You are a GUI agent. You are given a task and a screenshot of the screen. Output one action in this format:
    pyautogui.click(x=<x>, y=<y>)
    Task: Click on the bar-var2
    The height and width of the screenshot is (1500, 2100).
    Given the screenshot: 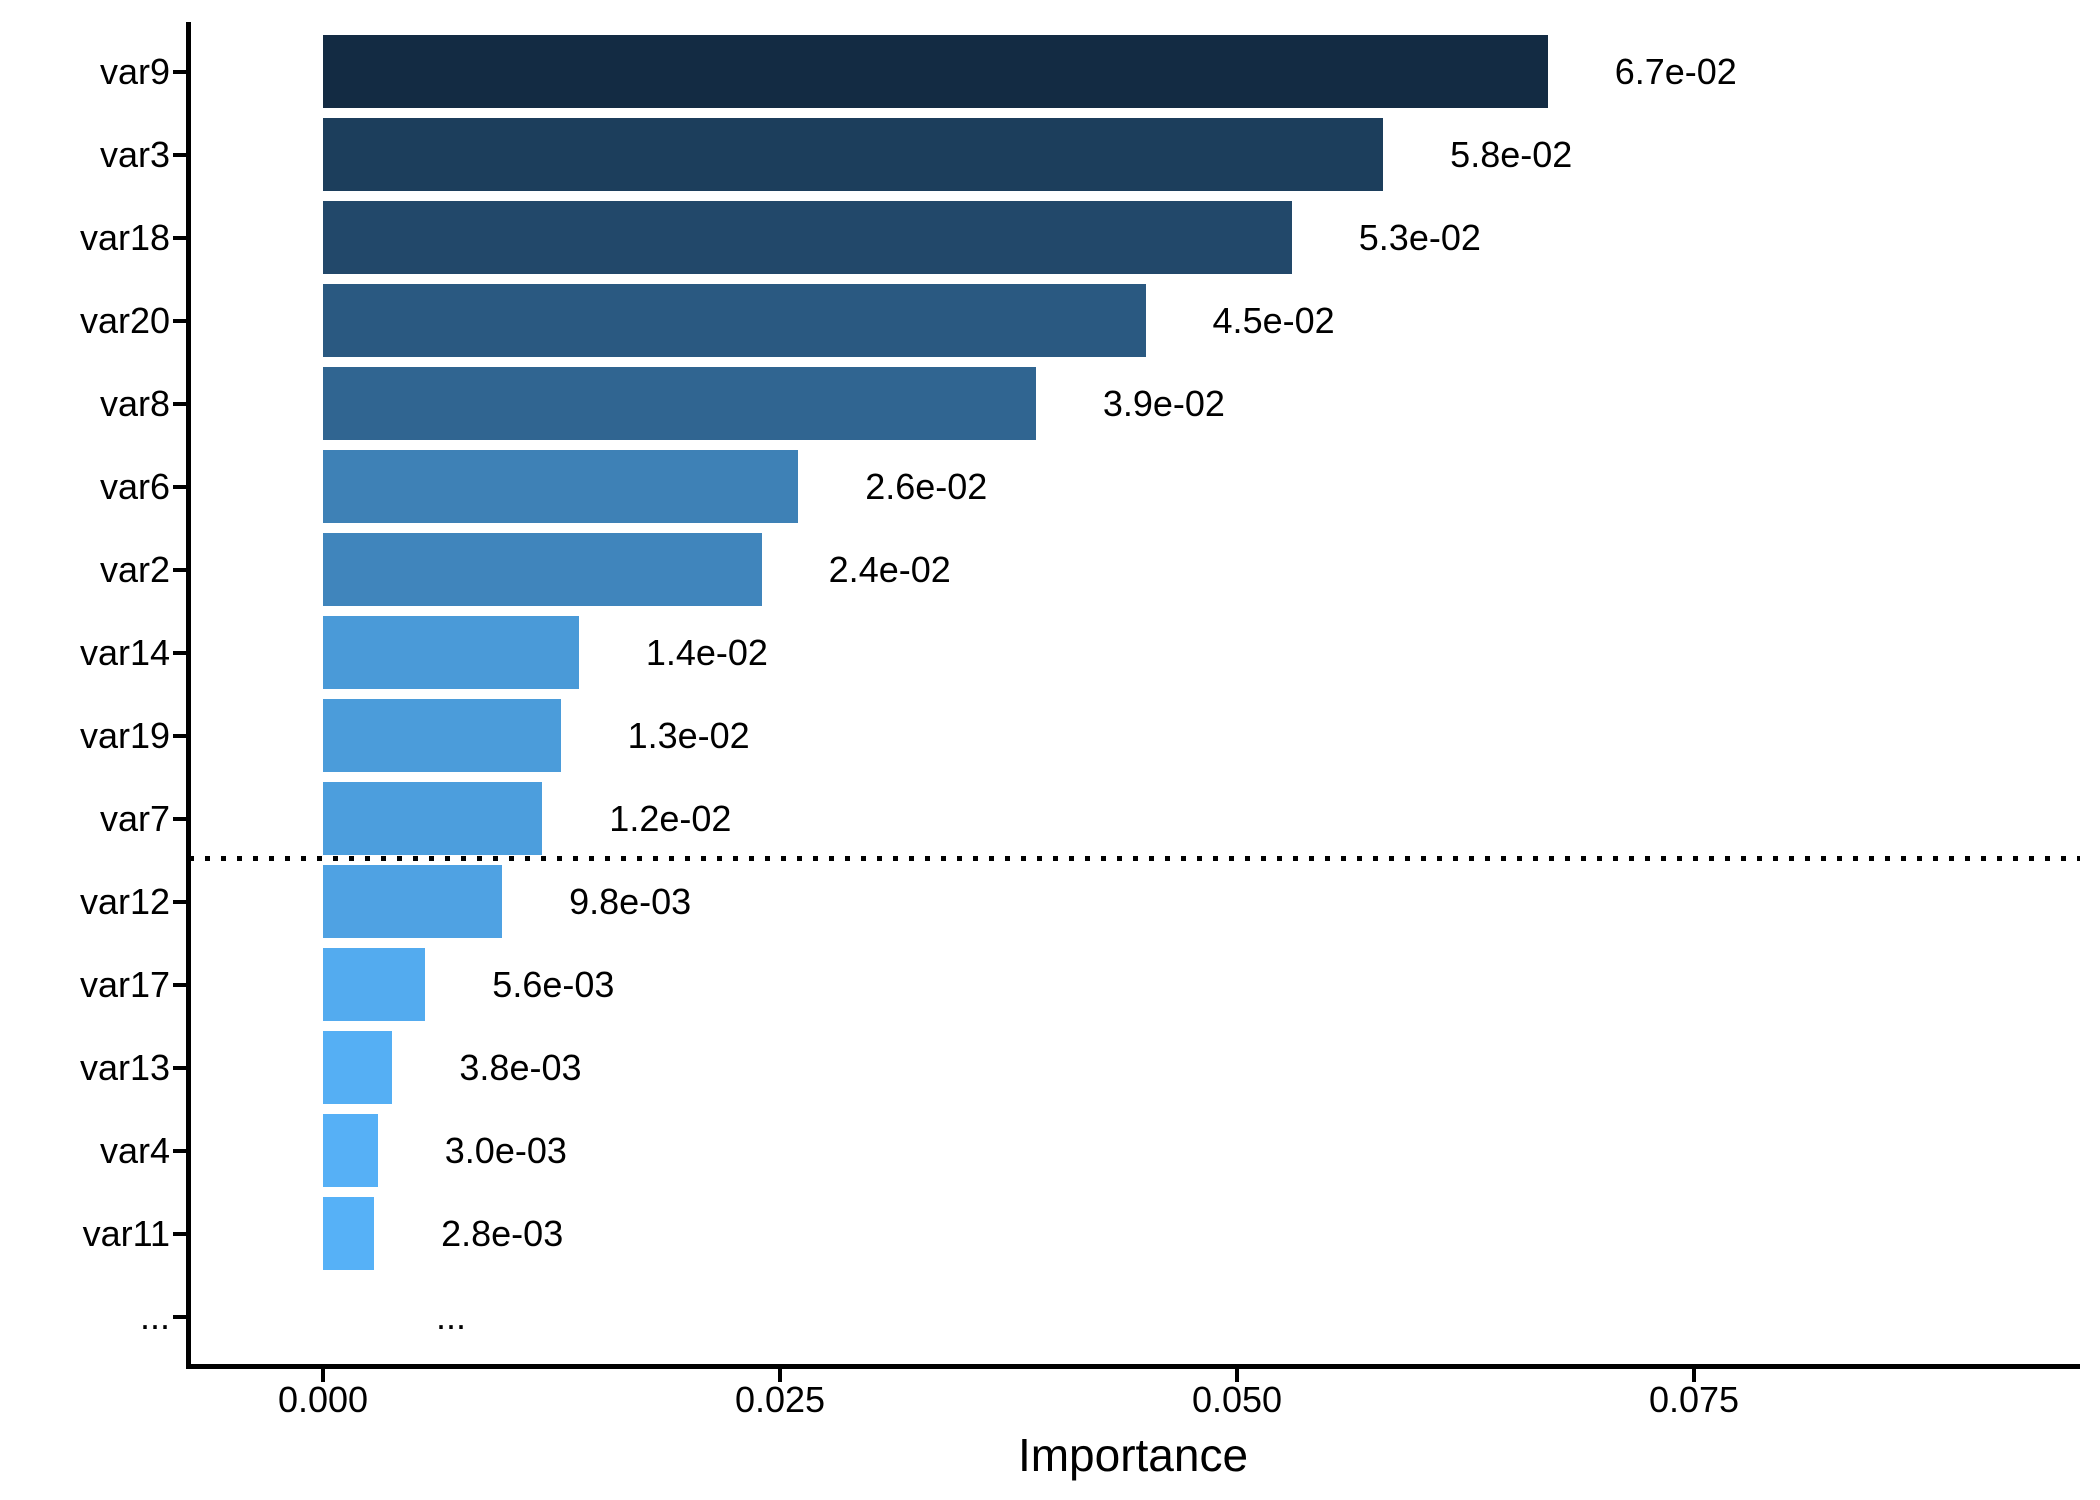 What is the action you would take?
    pyautogui.click(x=542, y=569)
    